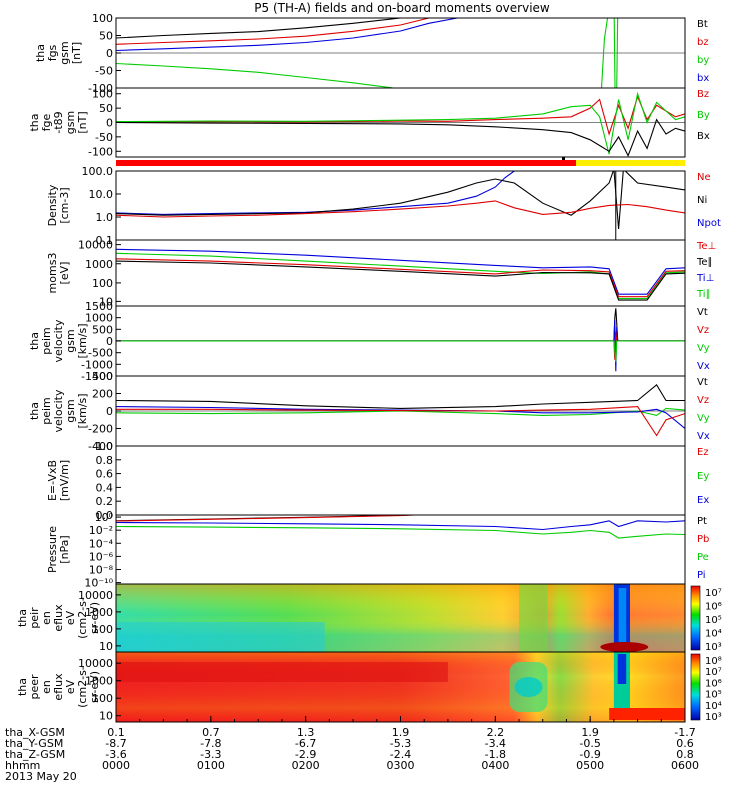 This screenshot has height=800, width=750. Describe the element at coordinates (495, 765) in the screenshot. I see `ephemeris-value: 0400` at that location.